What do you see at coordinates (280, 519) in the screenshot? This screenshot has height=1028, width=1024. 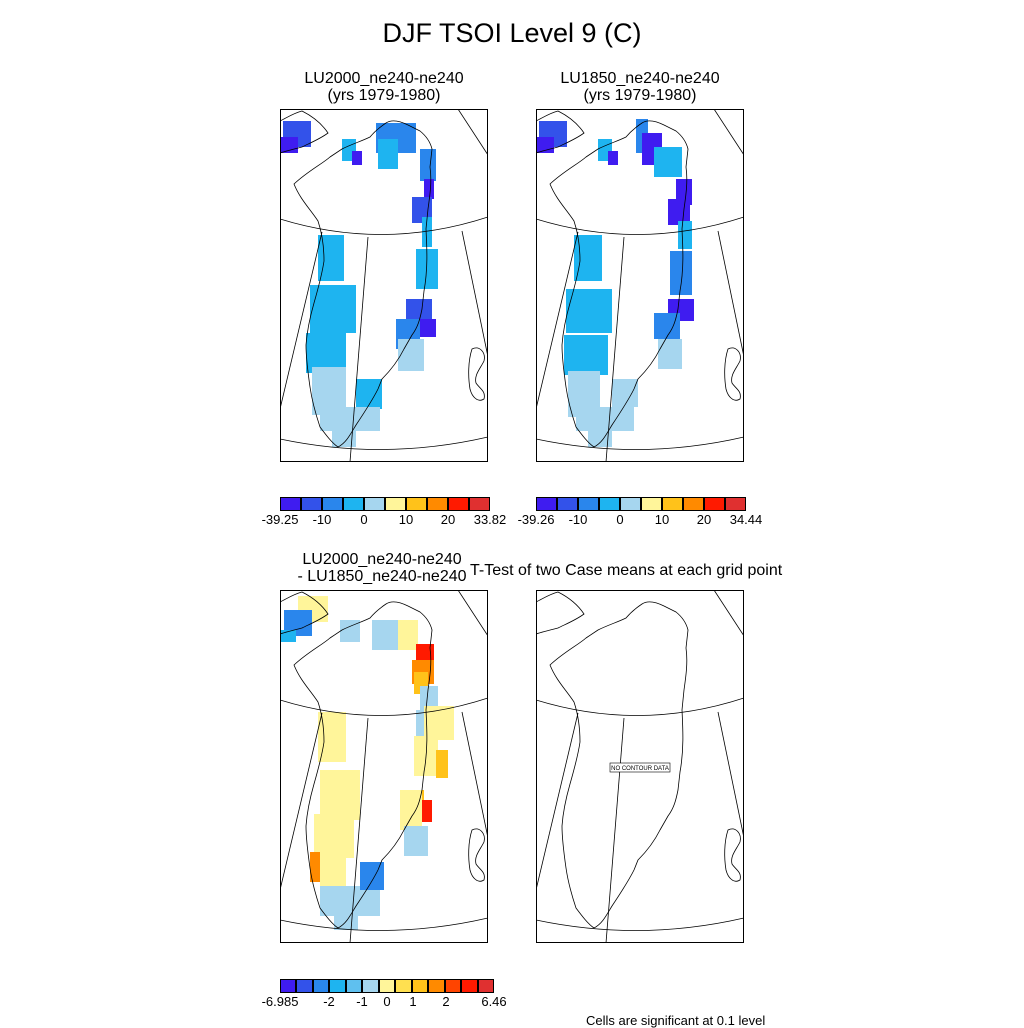 I see `colorbar-label: -39.25` at bounding box center [280, 519].